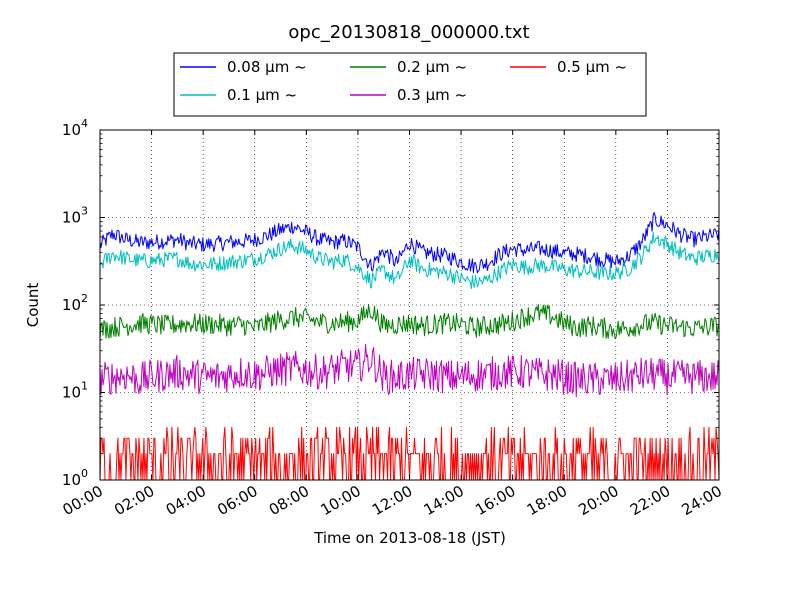 The width and height of the screenshot is (800, 600). I want to click on x-tick-label: 16:00, so click(495, 500).